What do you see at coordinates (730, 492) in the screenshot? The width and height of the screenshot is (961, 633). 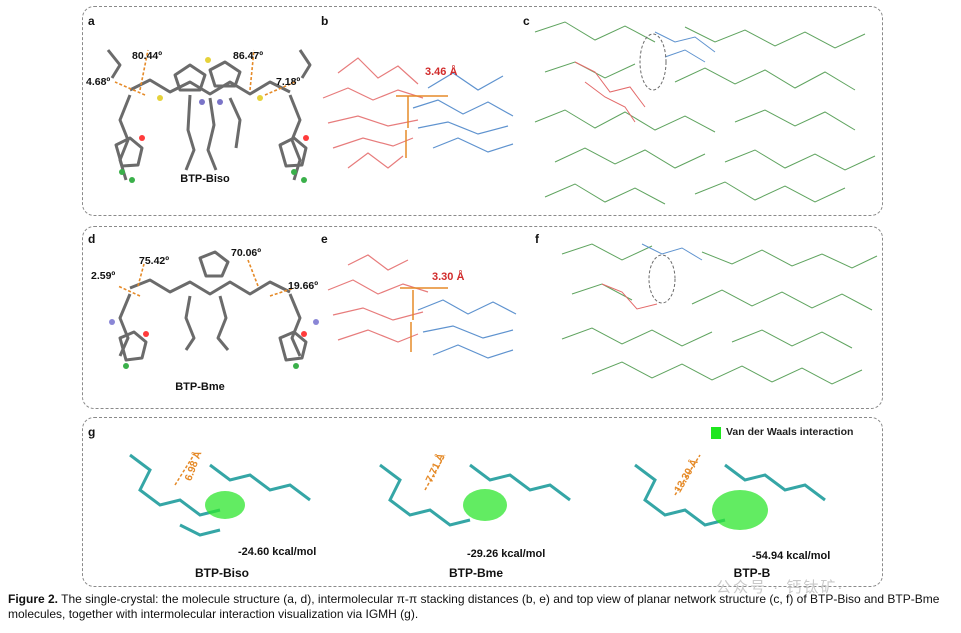 I see `igmh-b-structure` at bounding box center [730, 492].